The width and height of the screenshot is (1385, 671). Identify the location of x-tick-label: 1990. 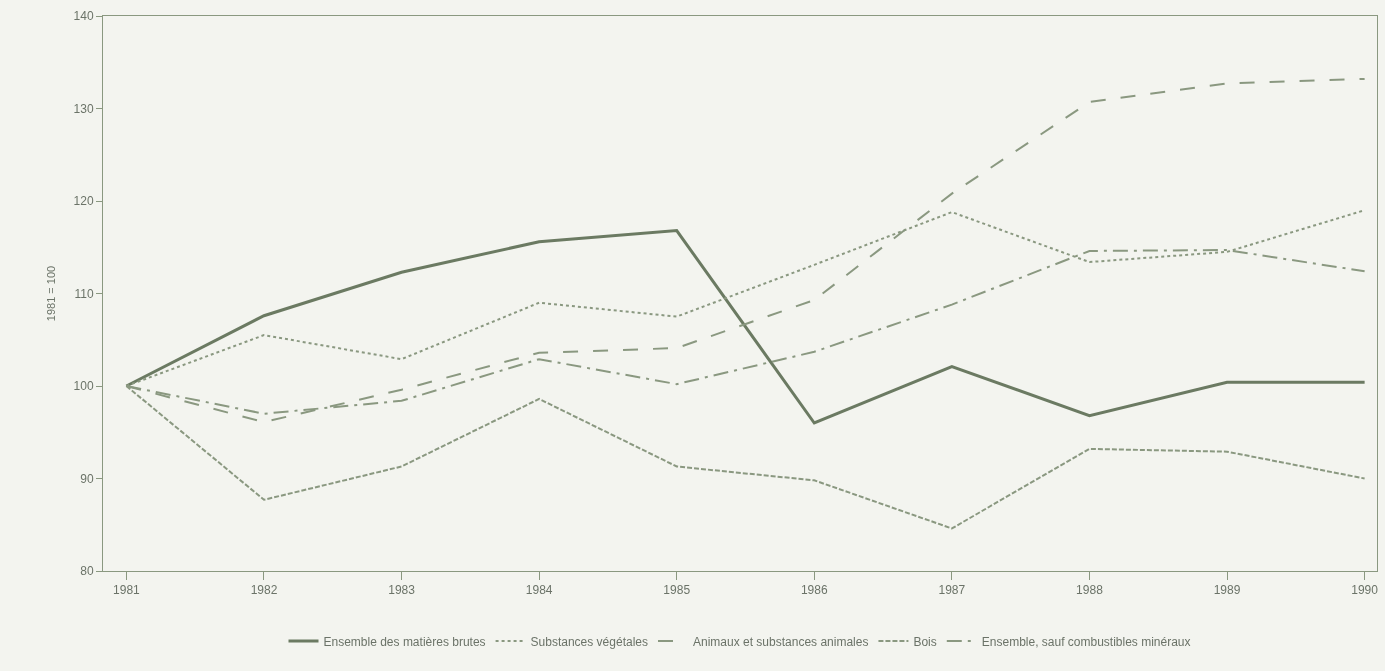
(1365, 590).